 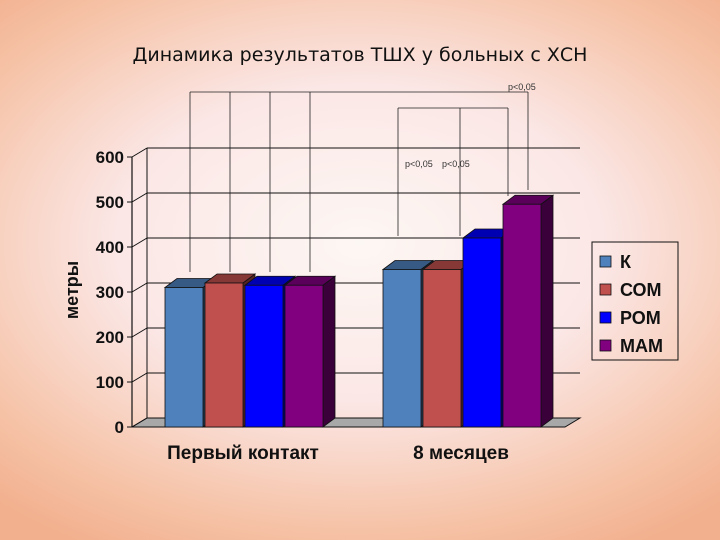 I want to click on legend-label: МАМ, so click(x=641, y=346).